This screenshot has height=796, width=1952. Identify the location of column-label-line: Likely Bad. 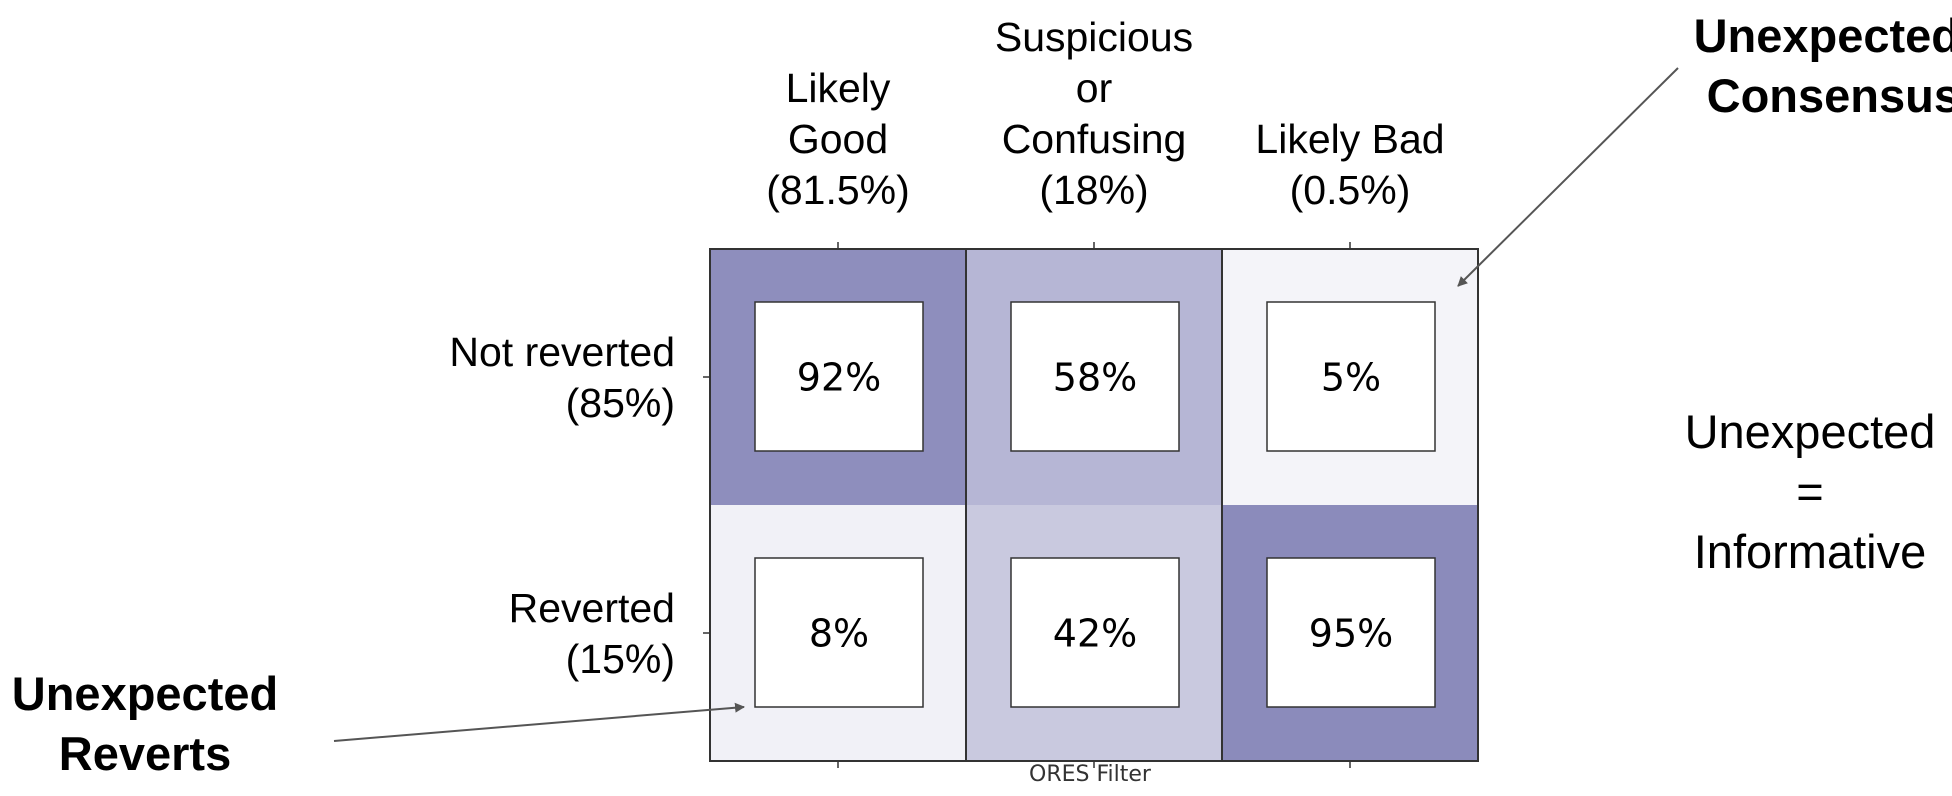
(1350, 139).